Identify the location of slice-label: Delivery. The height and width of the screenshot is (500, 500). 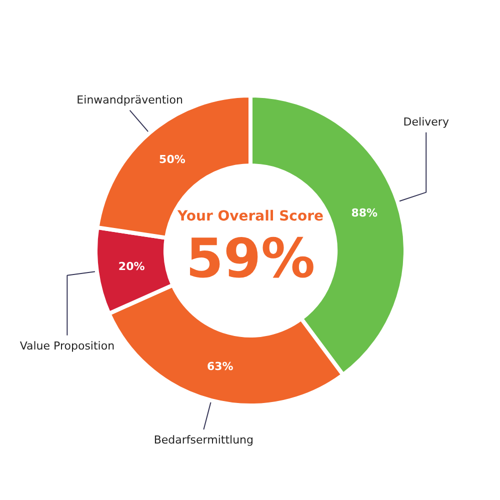
(426, 121).